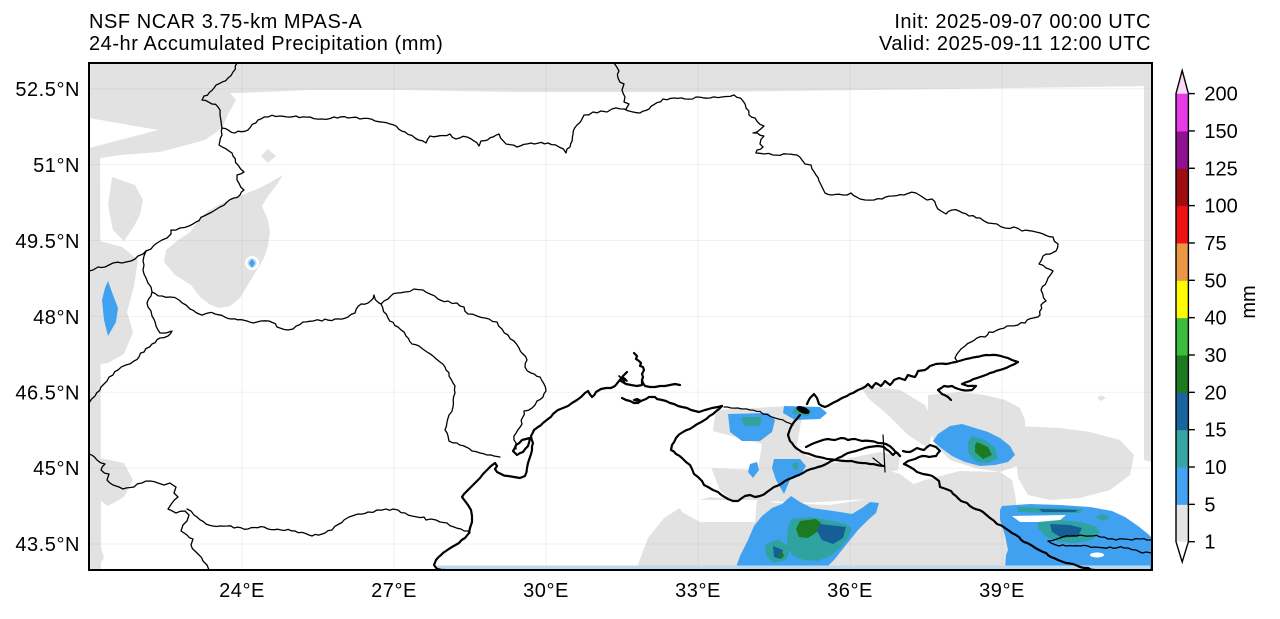 The height and width of the screenshot is (619, 1280). What do you see at coordinates (1249, 301) in the screenshot?
I see `svg-text: mm` at bounding box center [1249, 301].